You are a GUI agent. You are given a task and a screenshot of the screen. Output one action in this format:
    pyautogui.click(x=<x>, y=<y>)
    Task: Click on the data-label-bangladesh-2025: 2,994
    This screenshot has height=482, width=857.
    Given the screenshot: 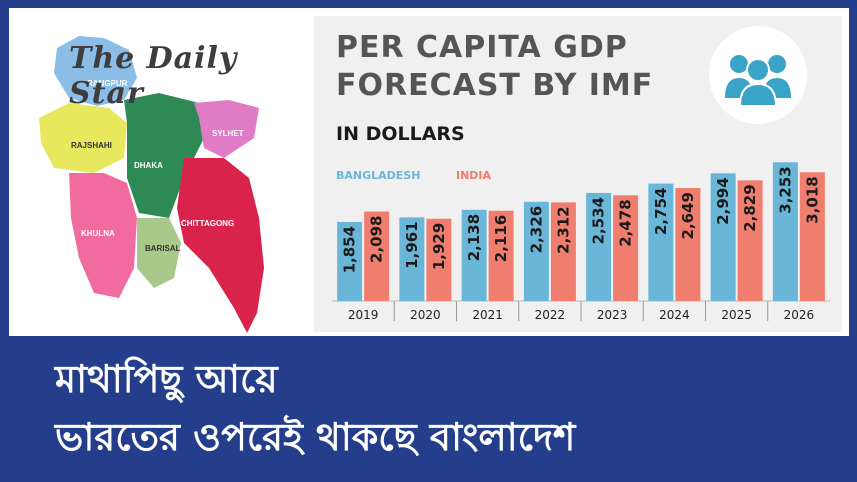 What is the action you would take?
    pyautogui.click(x=723, y=200)
    